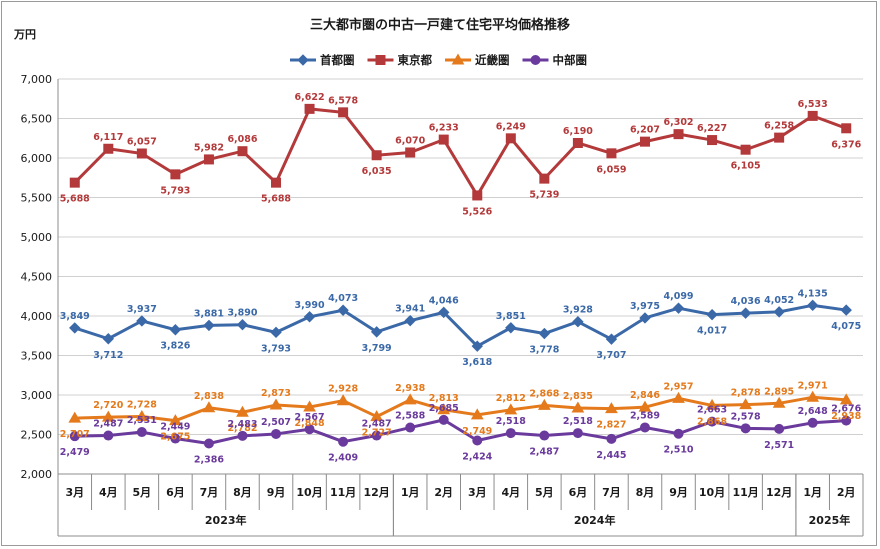  Describe the element at coordinates (746, 416) in the screenshot. I see `data-label: 2,578` at that location.